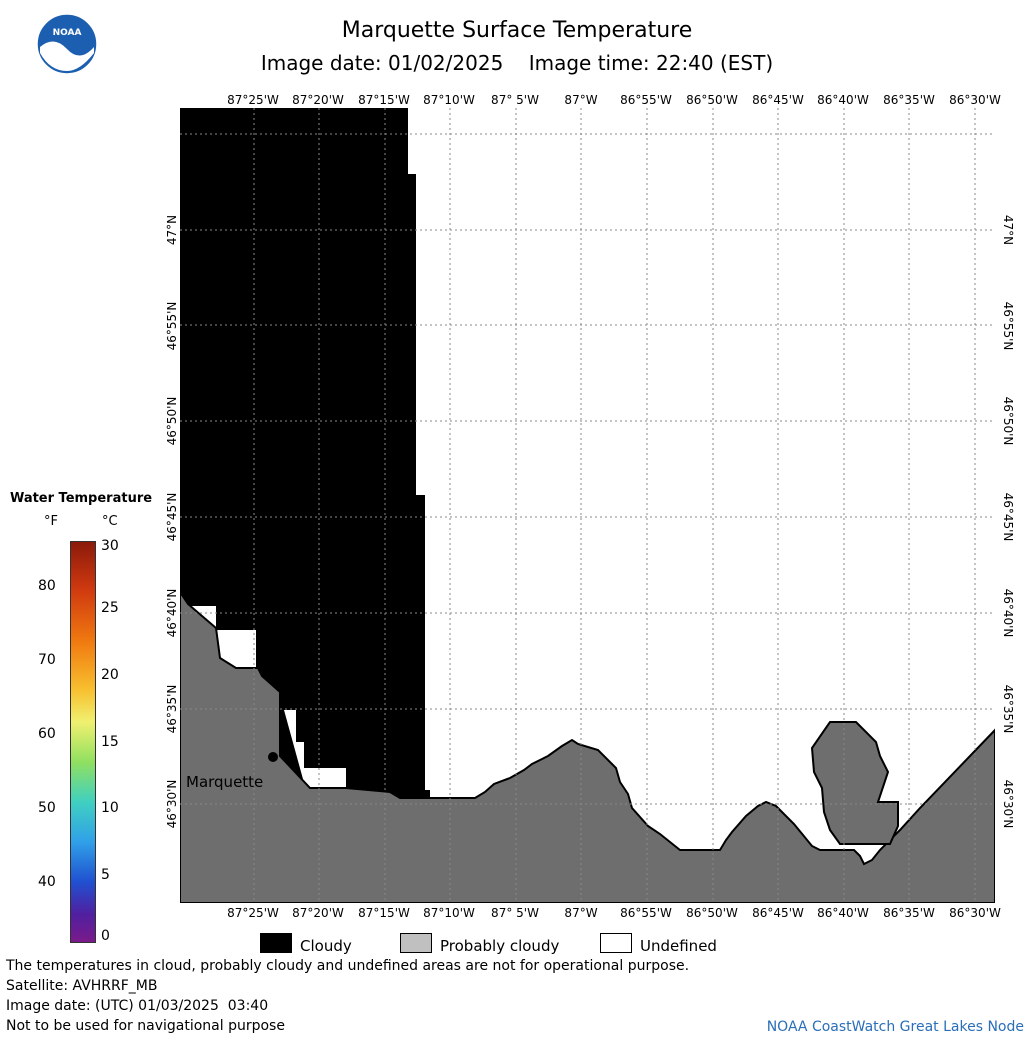 Image resolution: width=1034 pixels, height=1043 pixels. What do you see at coordinates (47, 734) in the screenshot?
I see `colorbar-tick-f: 60` at bounding box center [47, 734].